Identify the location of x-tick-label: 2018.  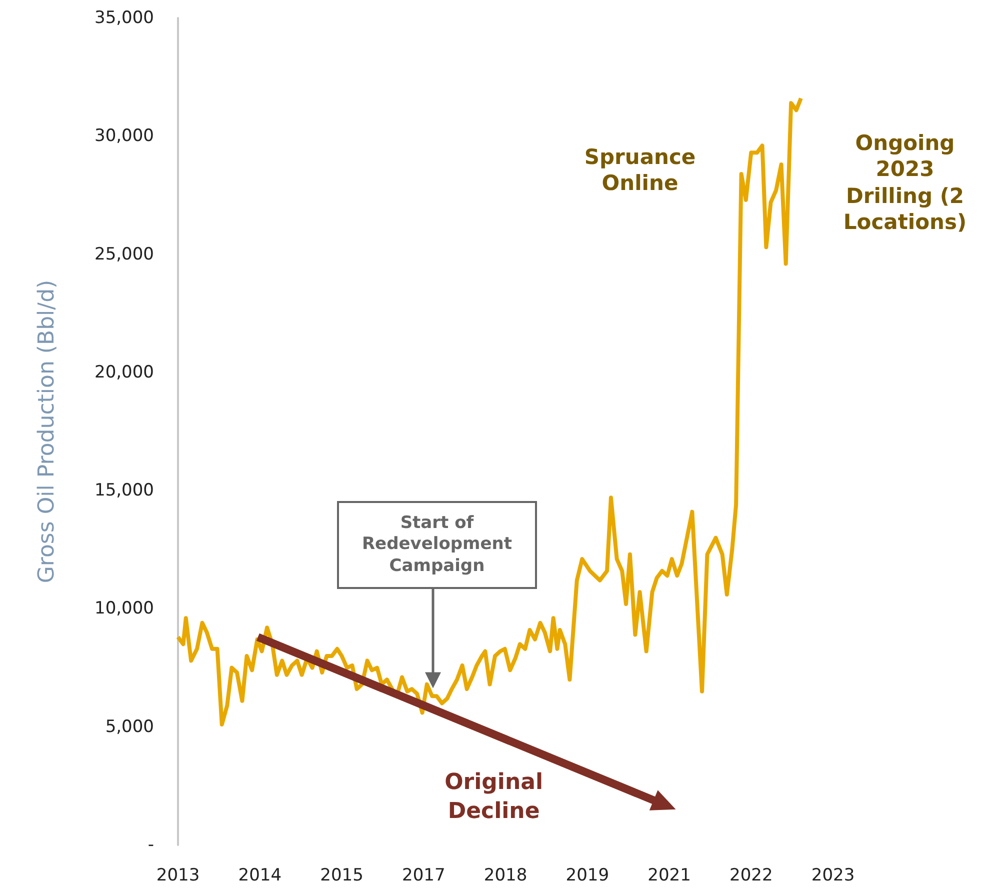
(506, 876).